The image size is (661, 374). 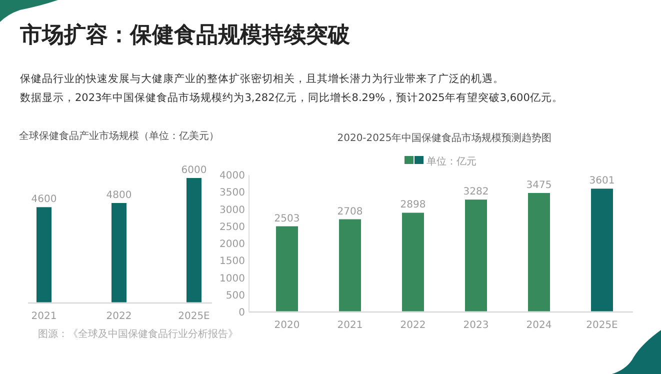 I want to click on data-label: 2503, so click(x=287, y=218).